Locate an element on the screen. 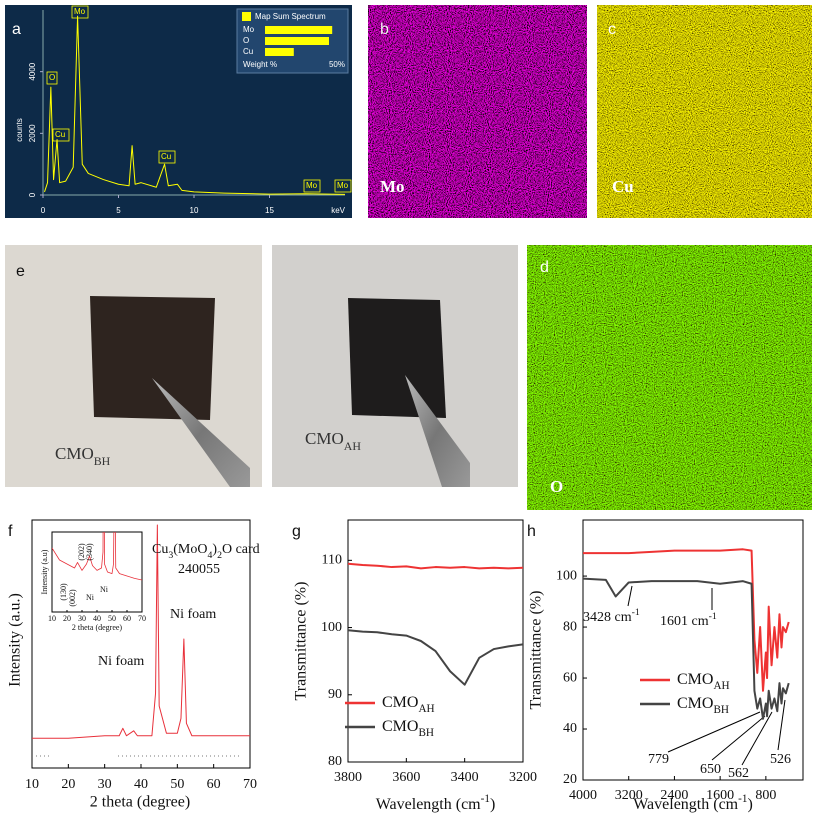  annotation-part: 1601 cm is located at coordinates (684, 621).